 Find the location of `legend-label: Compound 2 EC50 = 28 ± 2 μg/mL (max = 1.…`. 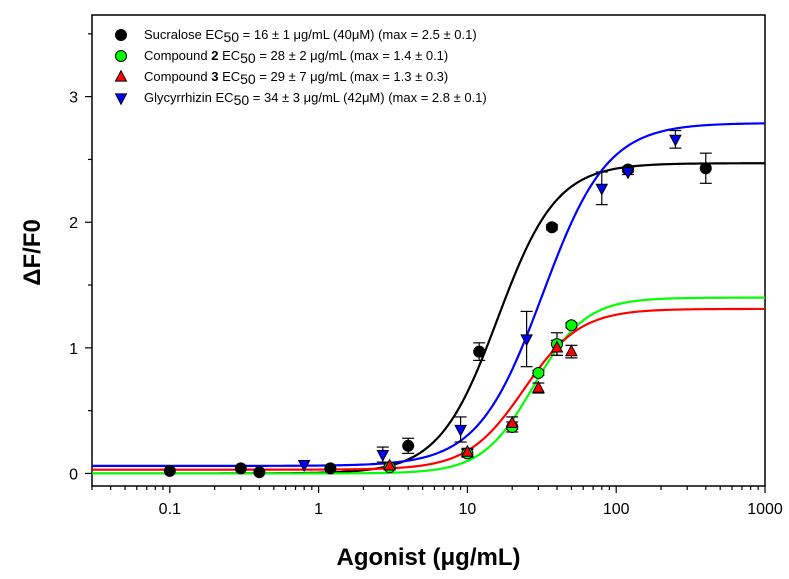

legend-label: Compound 2 EC50 = 28 ± 2 μg/mL (max = 1.… is located at coordinates (296, 57).